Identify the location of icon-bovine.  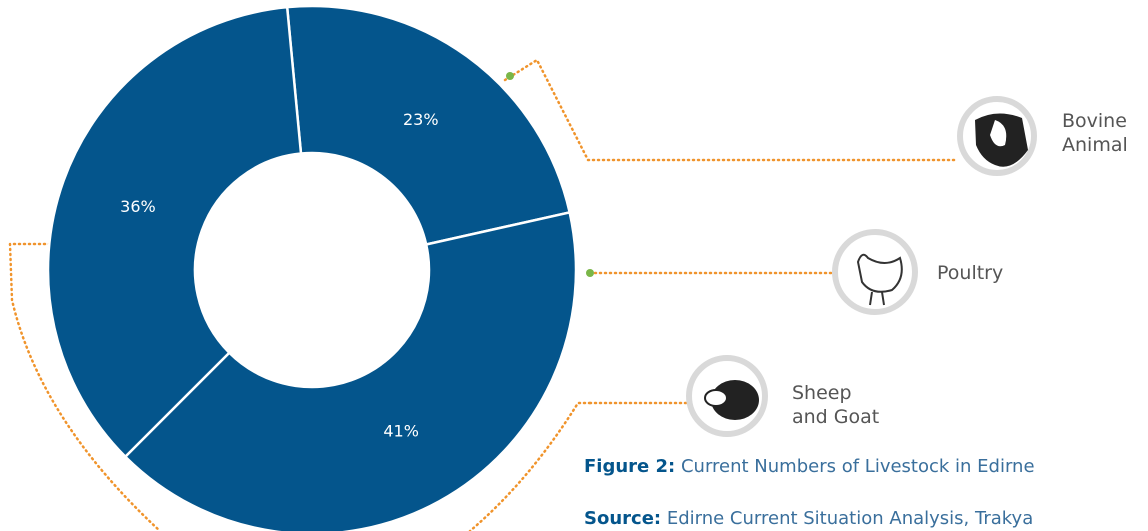
(997, 136).